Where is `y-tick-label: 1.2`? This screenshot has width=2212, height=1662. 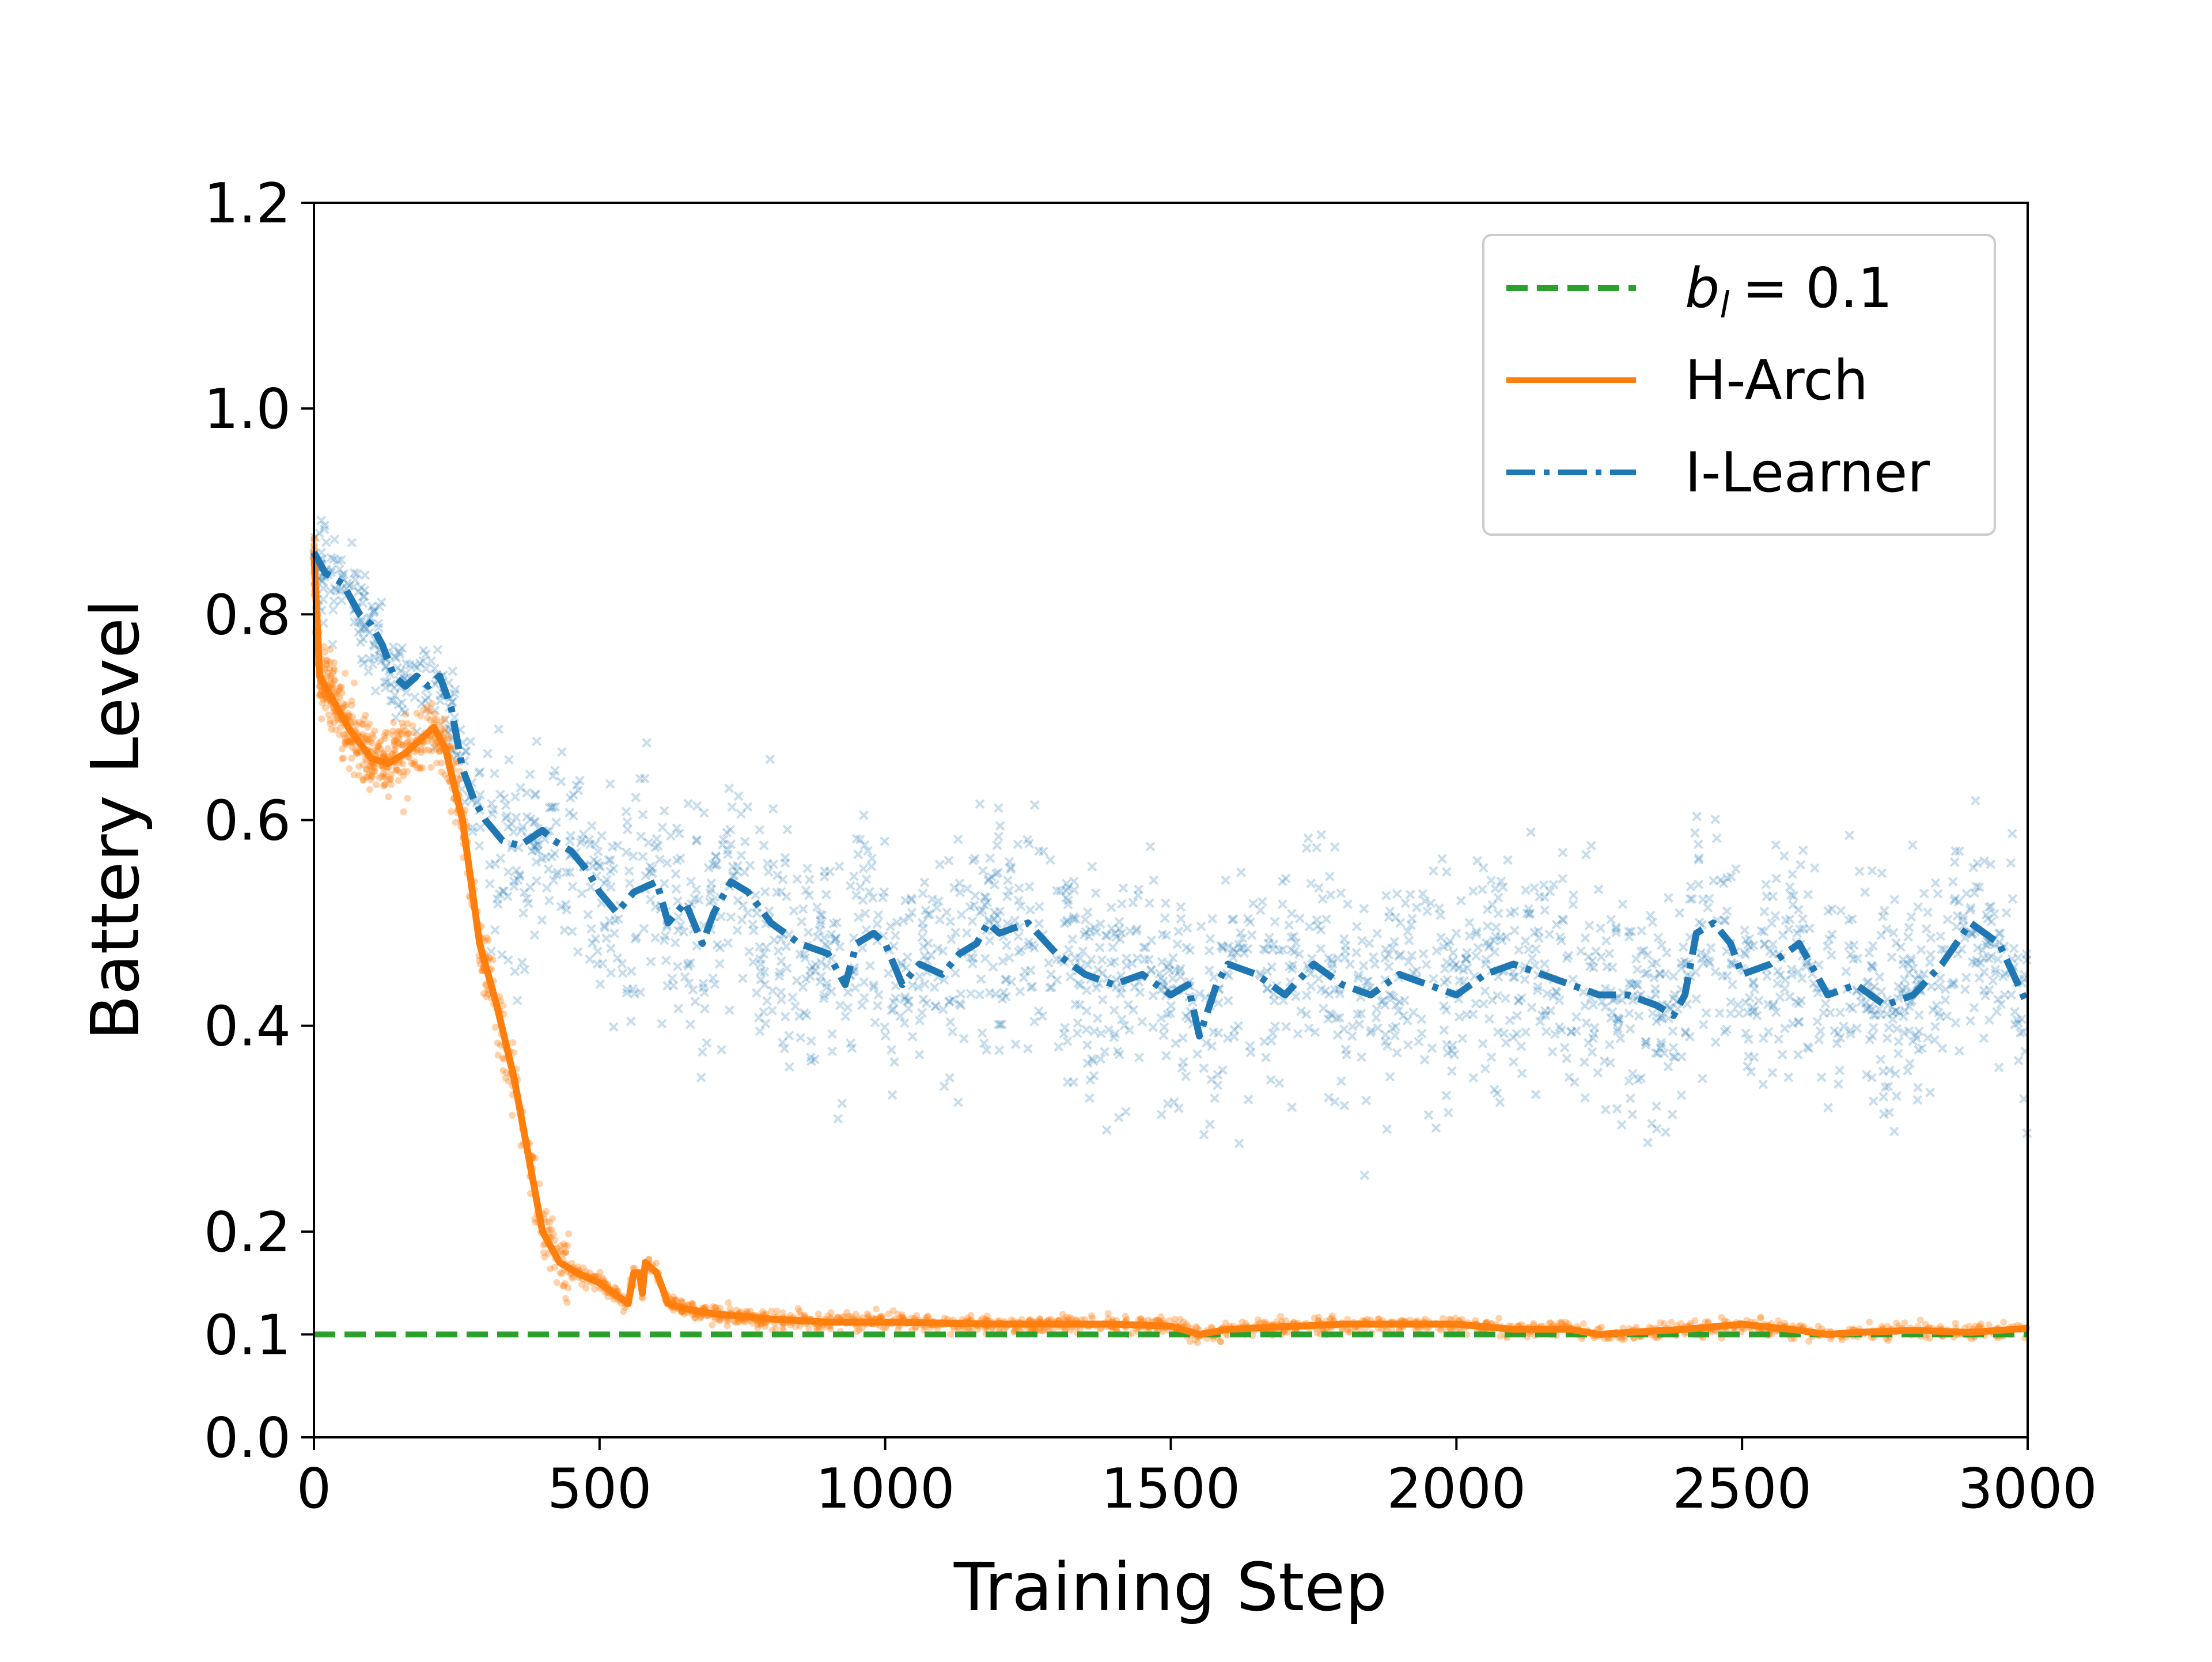
y-tick-label: 1.2 is located at coordinates (247, 204).